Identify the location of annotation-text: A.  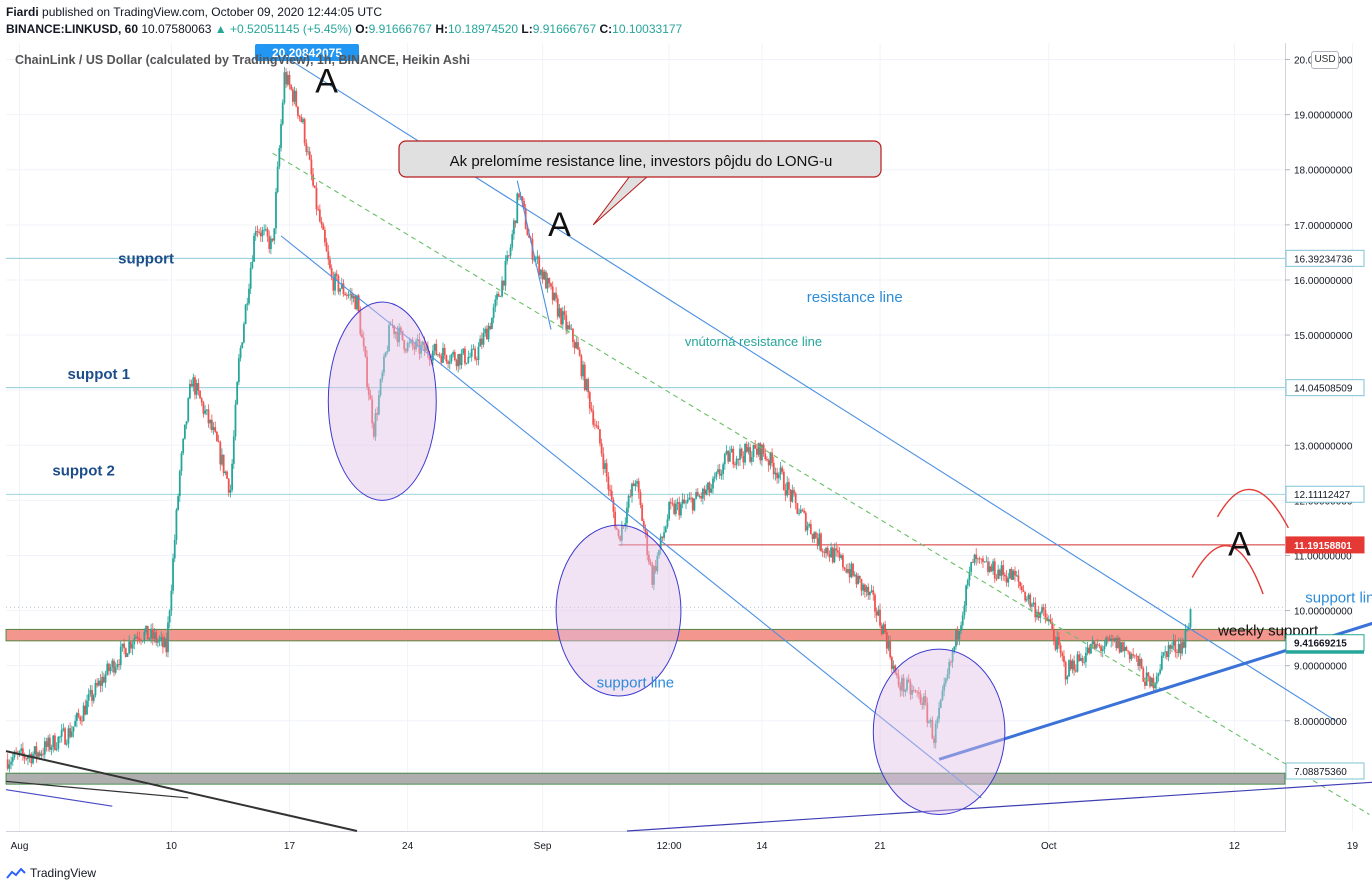
(326, 82).